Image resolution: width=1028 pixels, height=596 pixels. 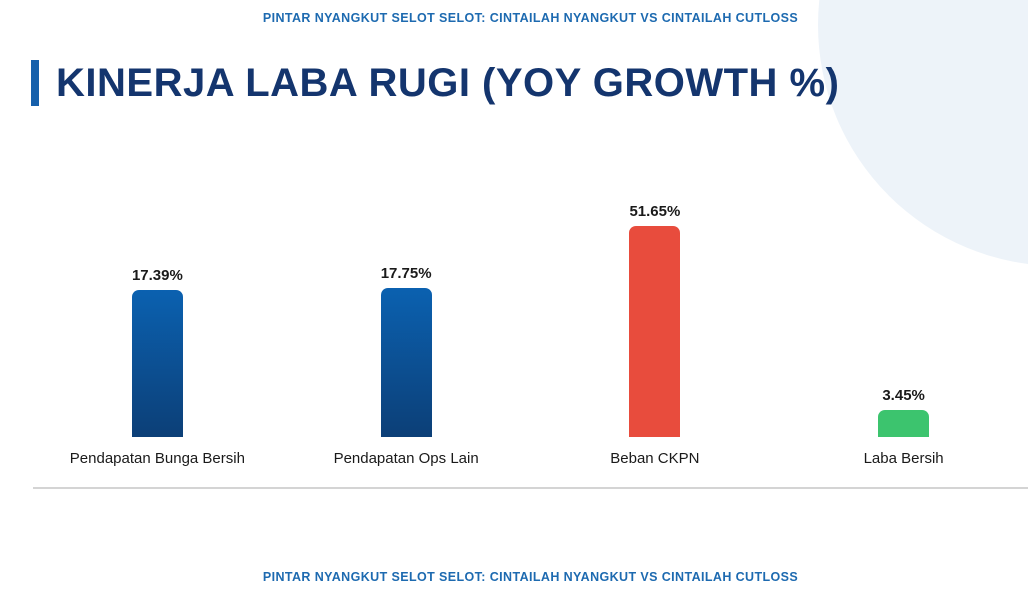 I want to click on title-block: KINERJA LABA RUGI (YOY GROWTH %), so click(x=435, y=83).